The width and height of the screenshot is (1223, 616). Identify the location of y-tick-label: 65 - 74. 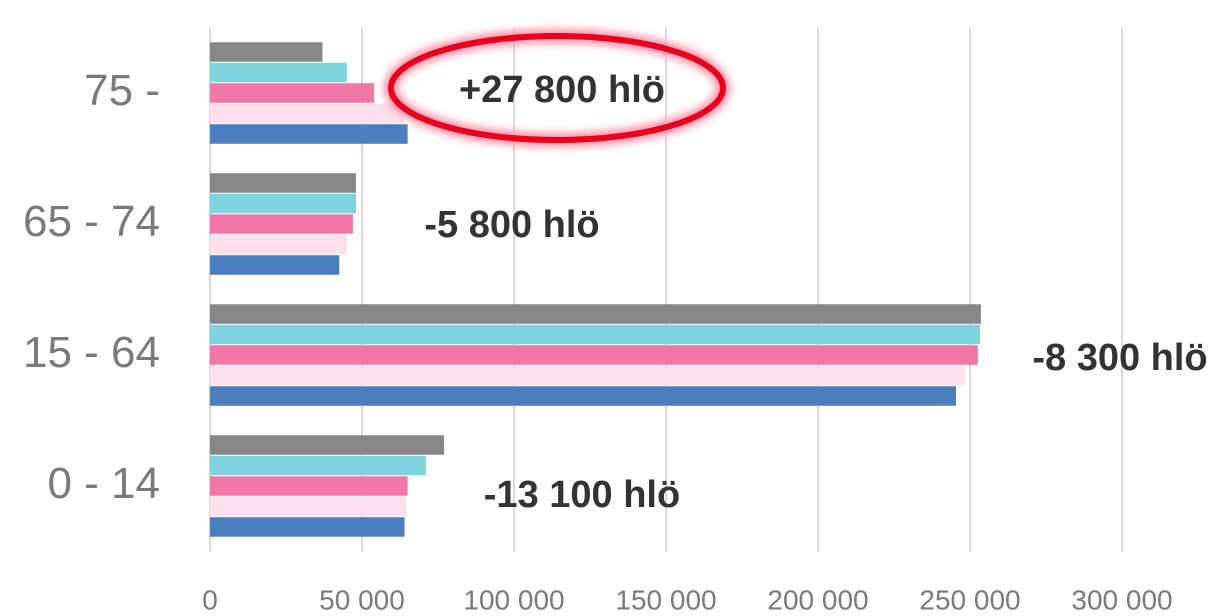
(91, 221).